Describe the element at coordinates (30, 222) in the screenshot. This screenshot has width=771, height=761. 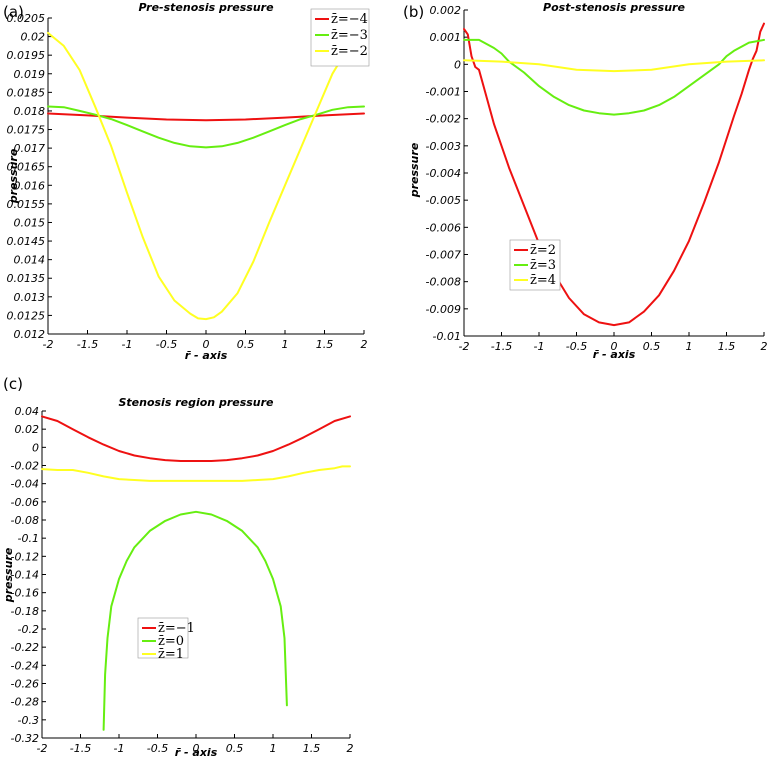
I see `y-tick-label: 0.015` at that location.